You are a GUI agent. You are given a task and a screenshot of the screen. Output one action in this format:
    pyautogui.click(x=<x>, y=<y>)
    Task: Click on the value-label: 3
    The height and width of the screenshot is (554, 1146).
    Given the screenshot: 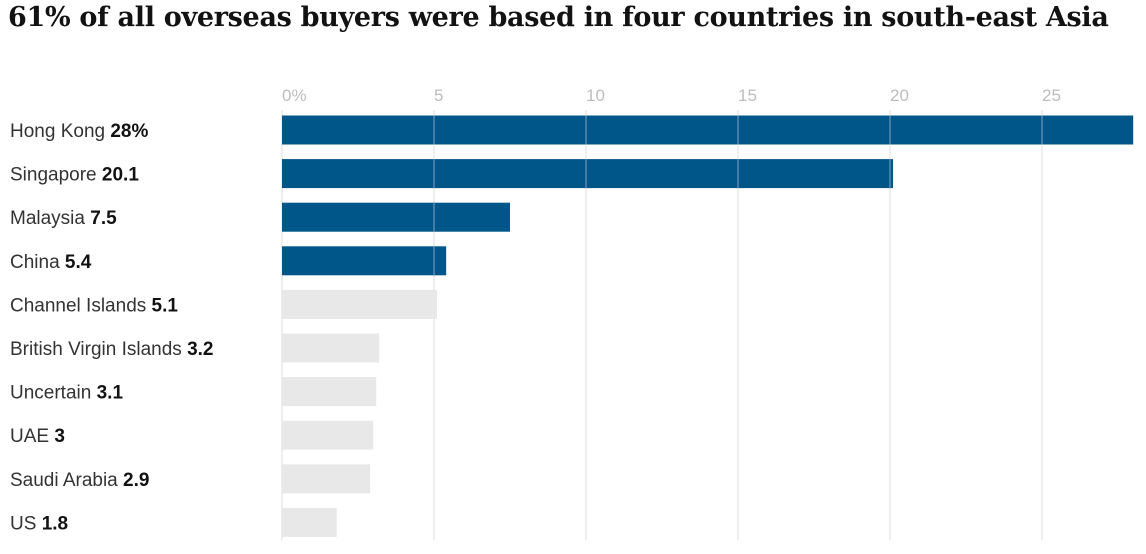 What is the action you would take?
    pyautogui.click(x=59, y=436)
    